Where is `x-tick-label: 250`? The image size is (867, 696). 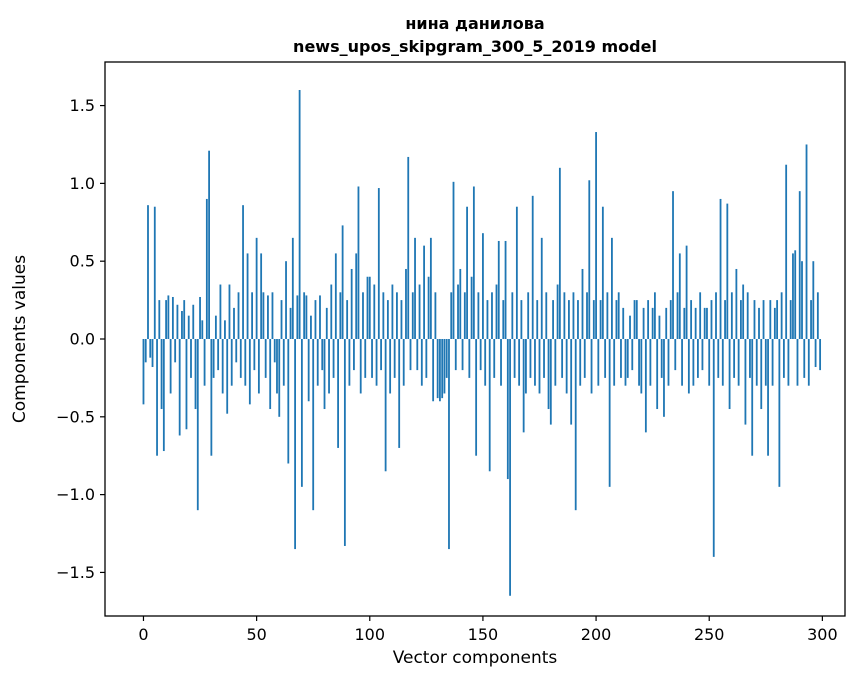
x-tick-label: 250 is located at coordinates (709, 634).